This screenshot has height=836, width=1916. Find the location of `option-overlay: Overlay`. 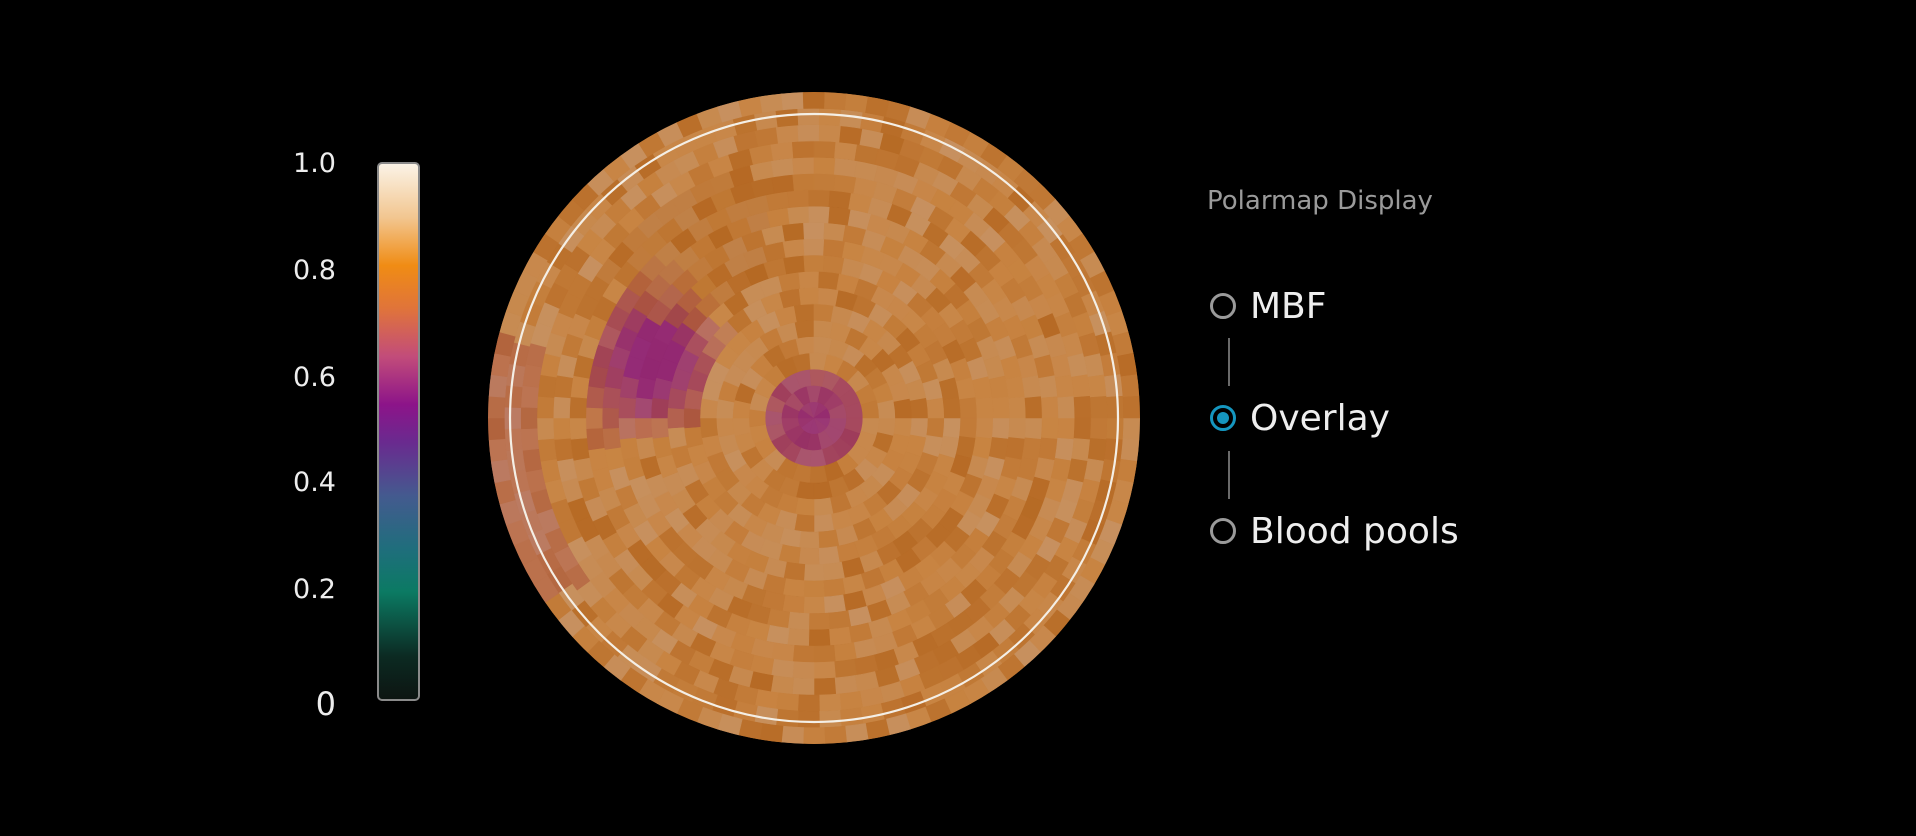

option-overlay: Overlay is located at coordinates (1300, 418).